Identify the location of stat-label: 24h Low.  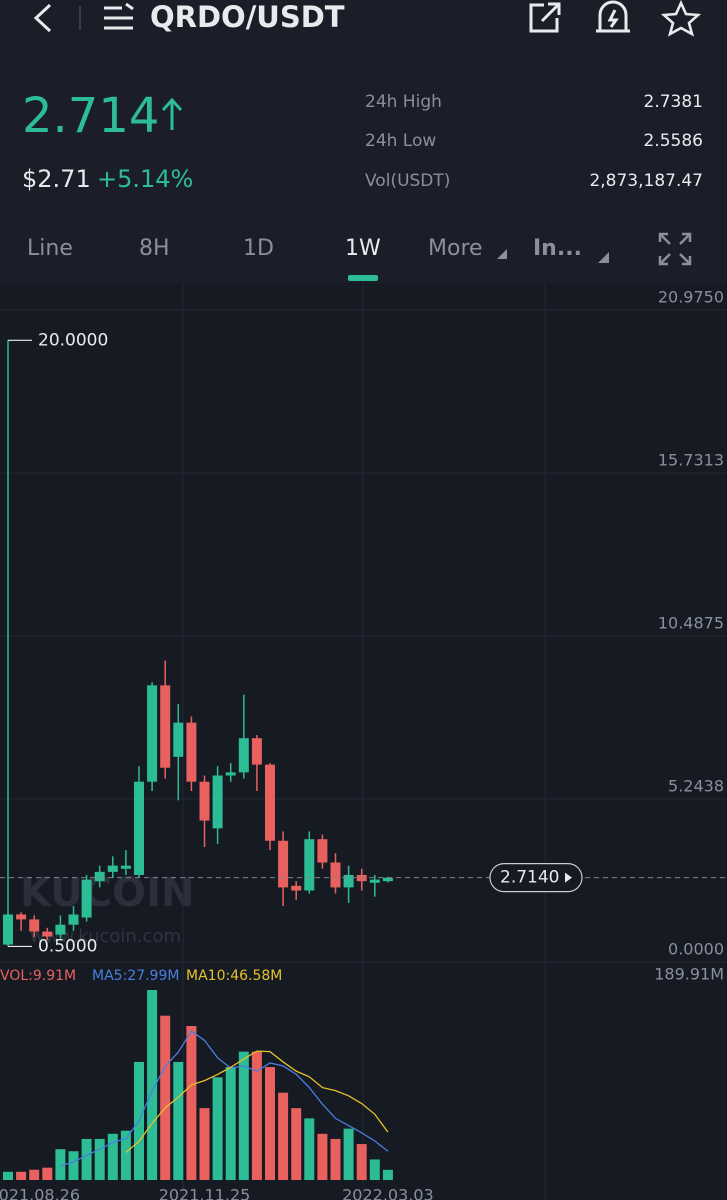
(400, 141).